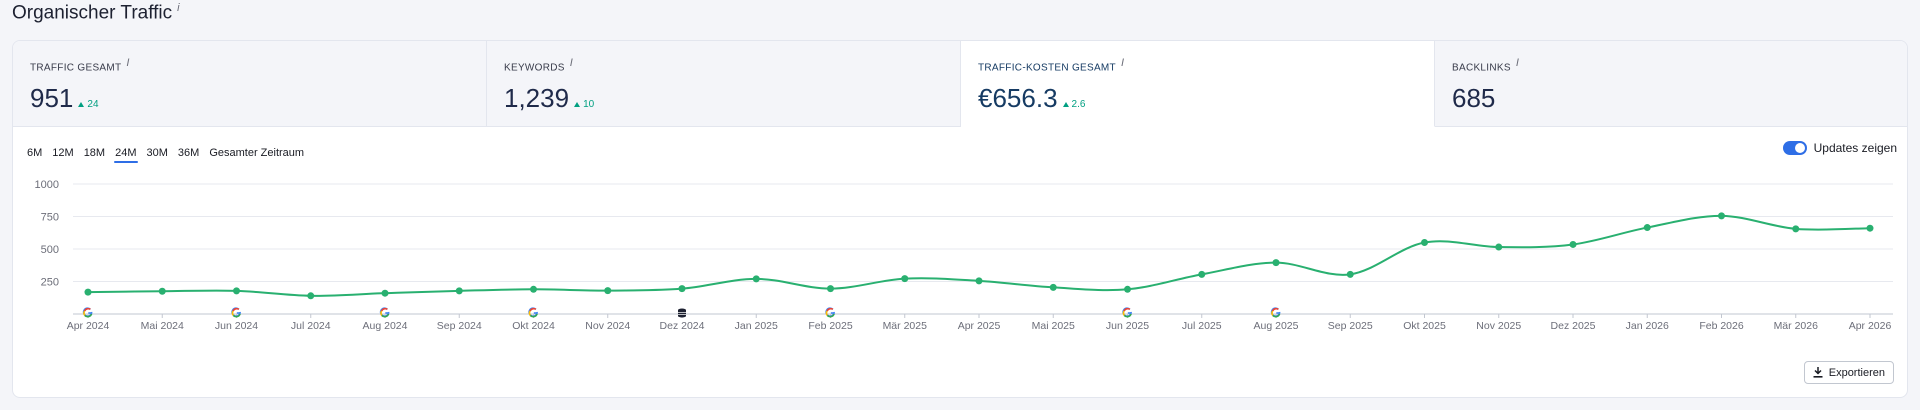 Image resolution: width=1920 pixels, height=410 pixels. I want to click on updates-toggle: Updates zeigen, so click(1839, 148).